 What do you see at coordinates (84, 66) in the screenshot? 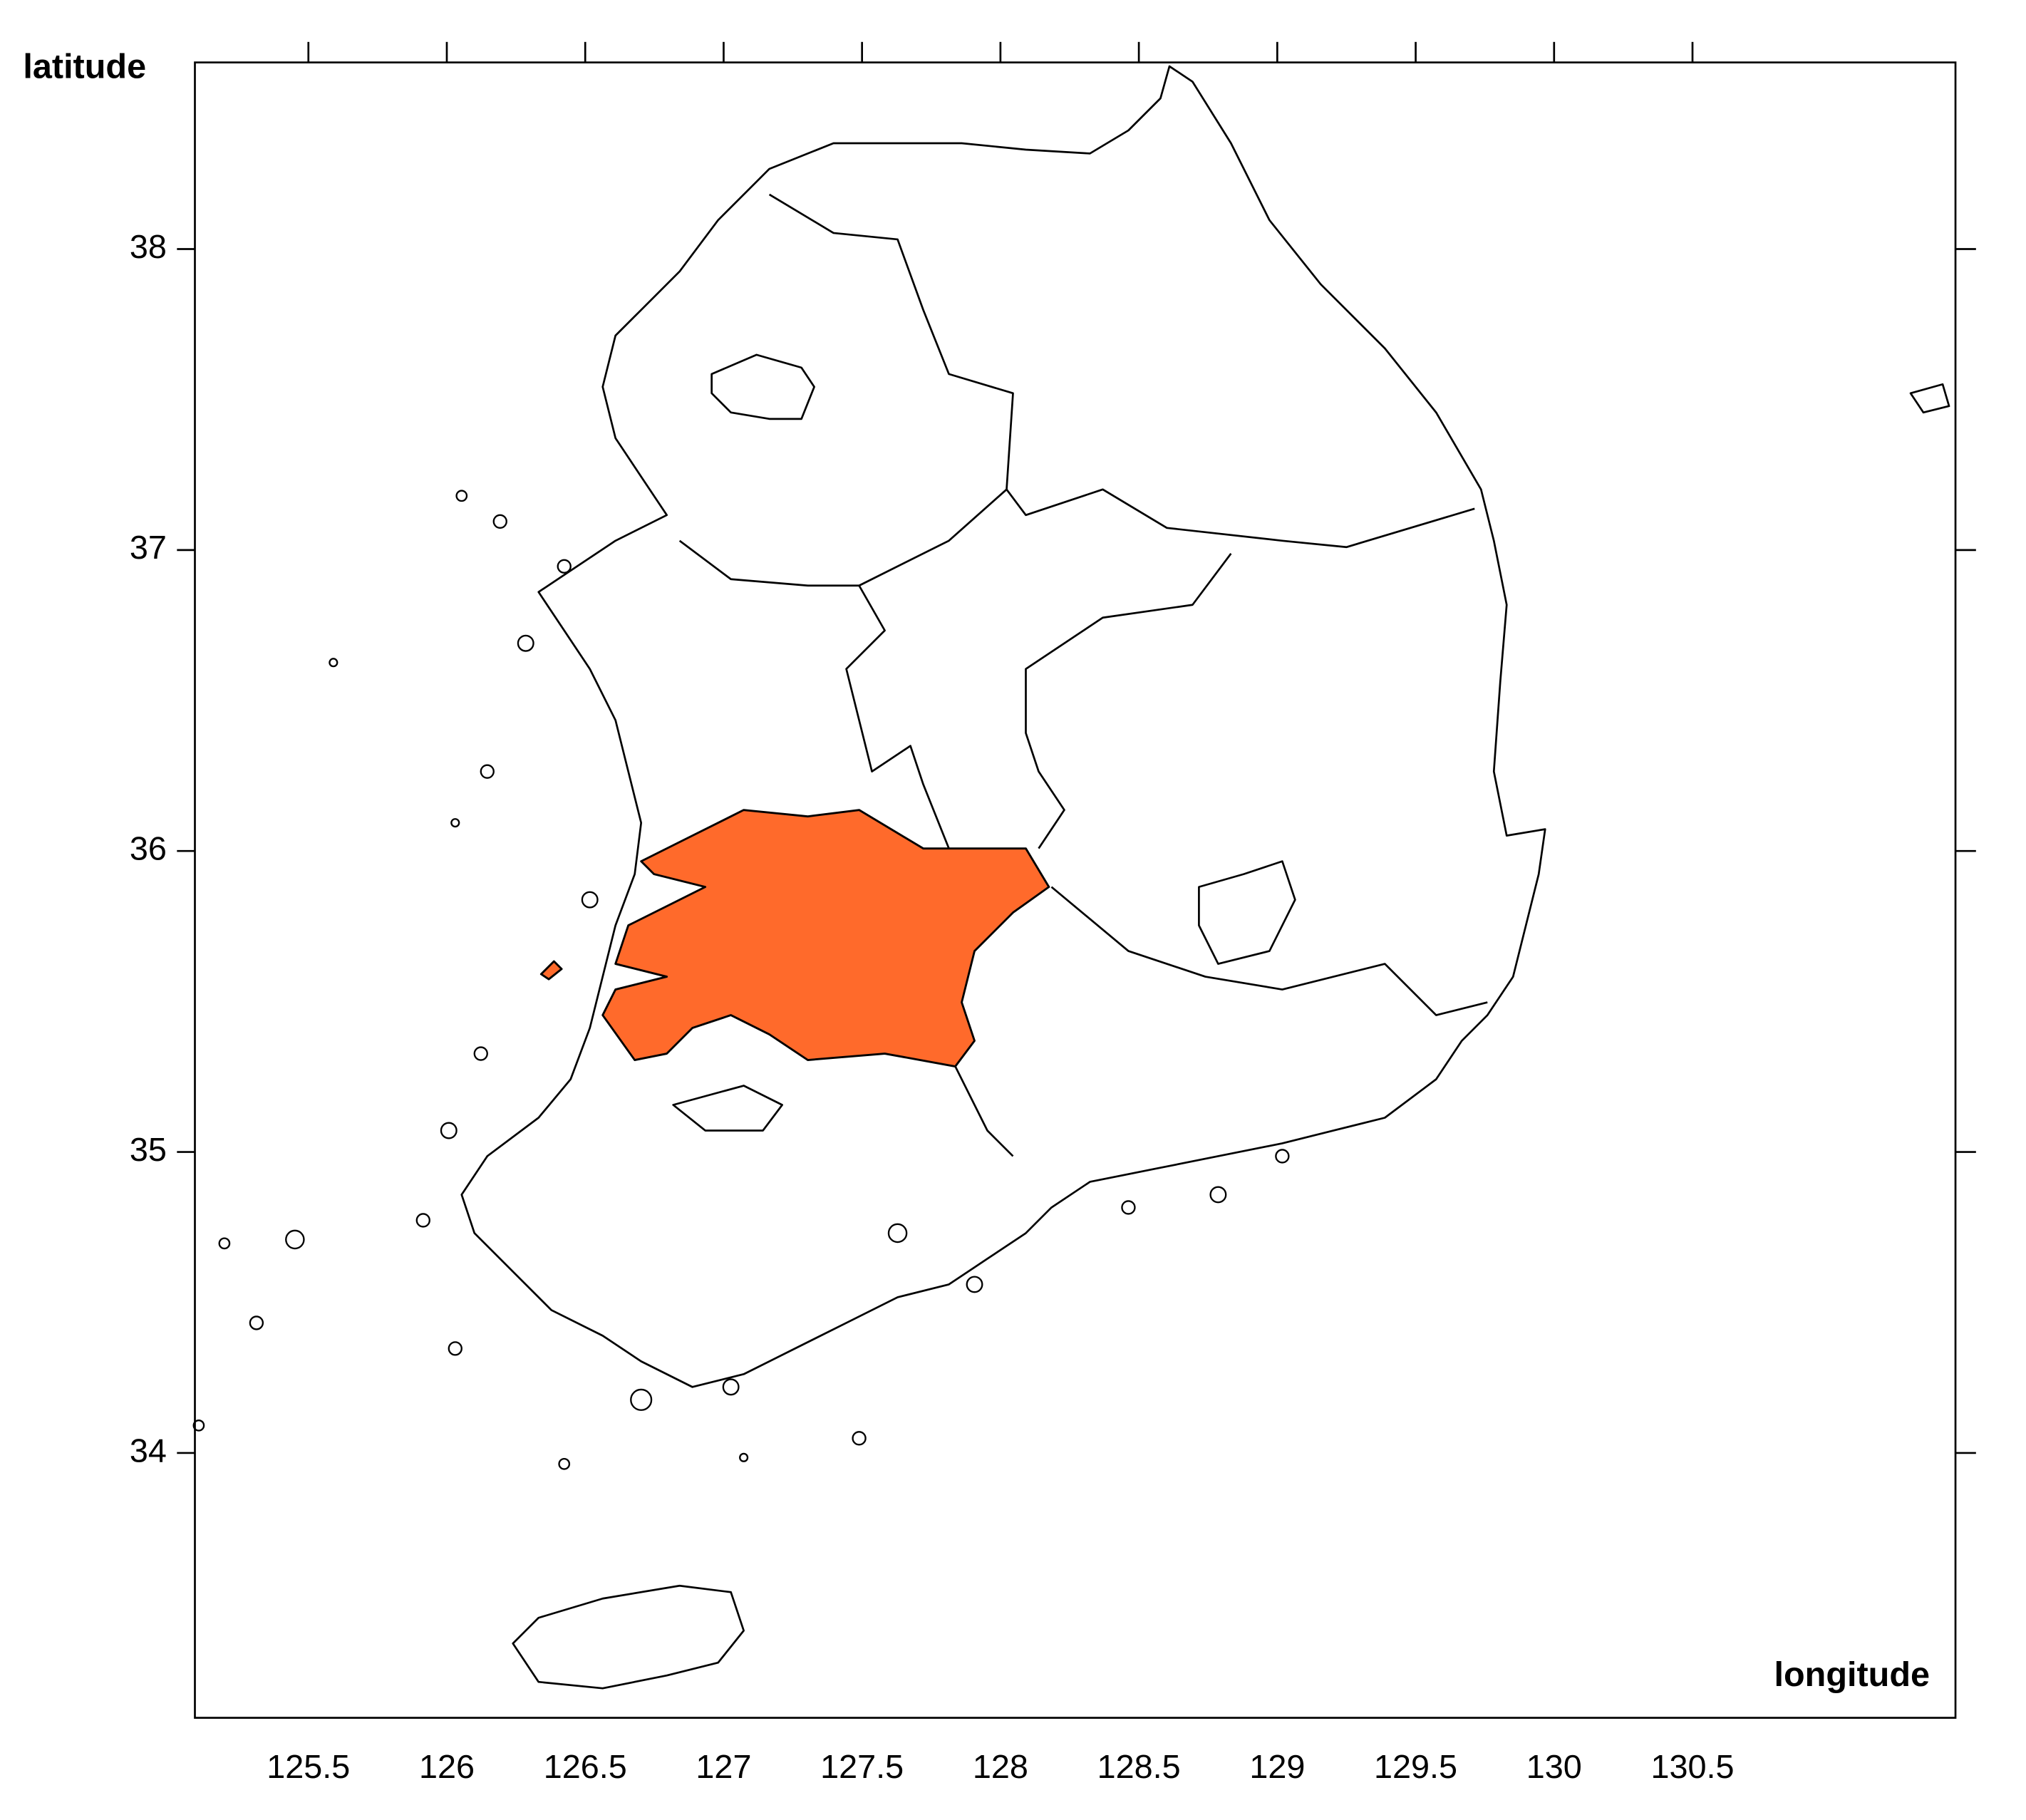
I see `y-axis-title: latitude` at bounding box center [84, 66].